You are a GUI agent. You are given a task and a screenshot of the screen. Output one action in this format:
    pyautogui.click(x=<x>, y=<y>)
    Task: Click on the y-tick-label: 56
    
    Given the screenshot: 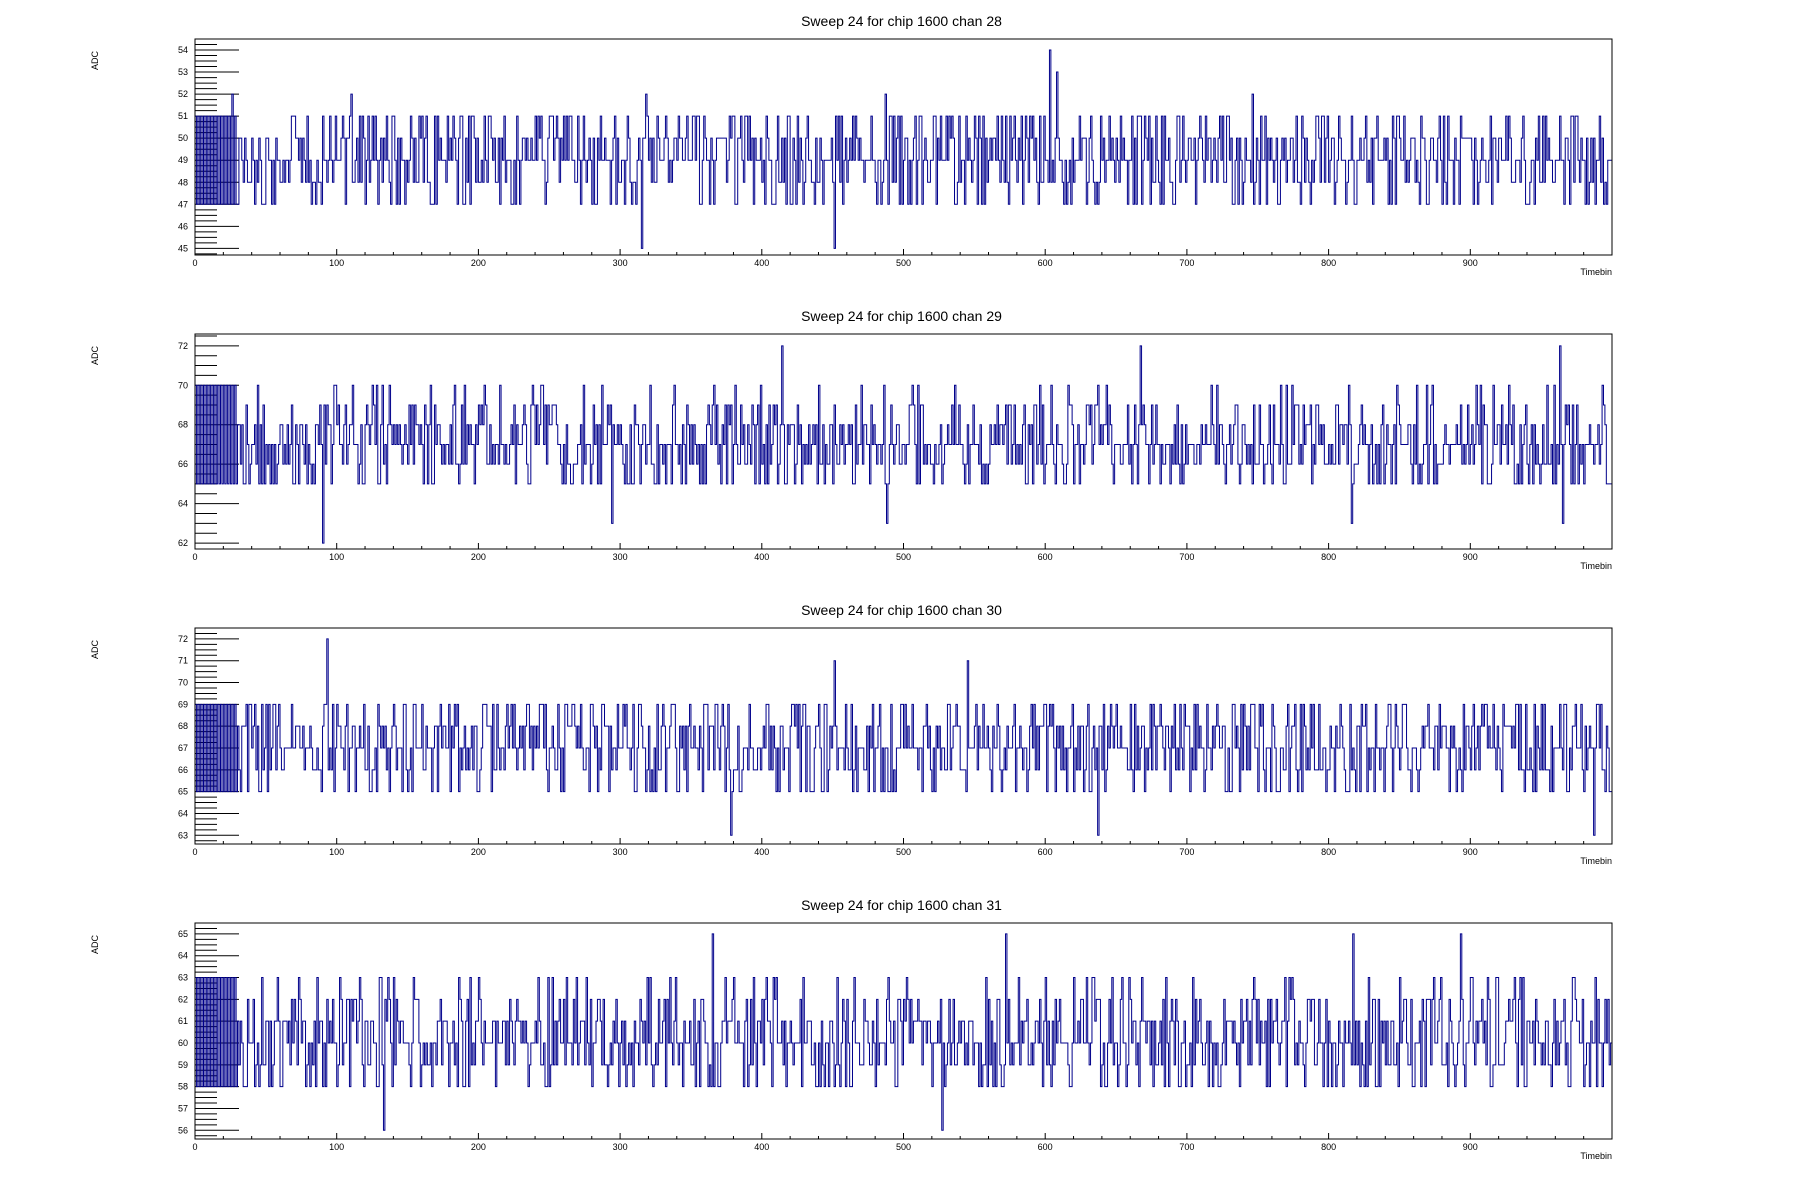 What is the action you would take?
    pyautogui.click(x=183, y=1130)
    